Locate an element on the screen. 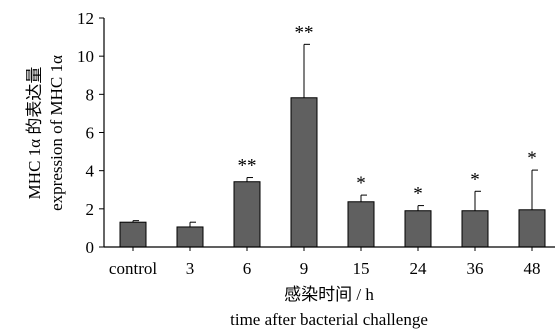 The image size is (556, 332). x-axis-label-line1: 感染时间 / h is located at coordinates (329, 294).